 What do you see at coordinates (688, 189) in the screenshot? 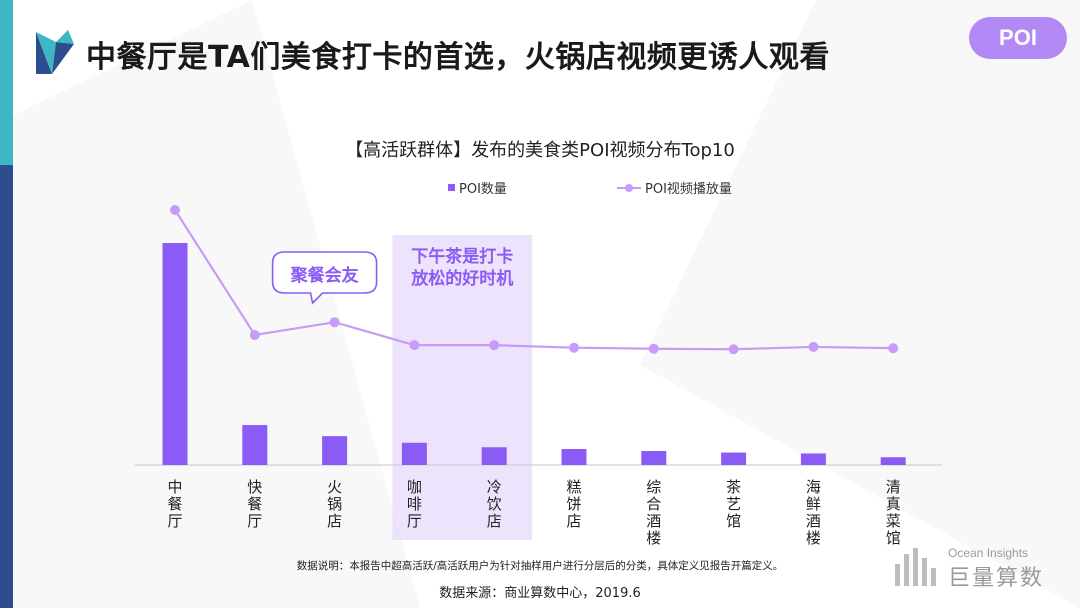
I see `legend-line-label: POI视频播放量` at bounding box center [688, 189].